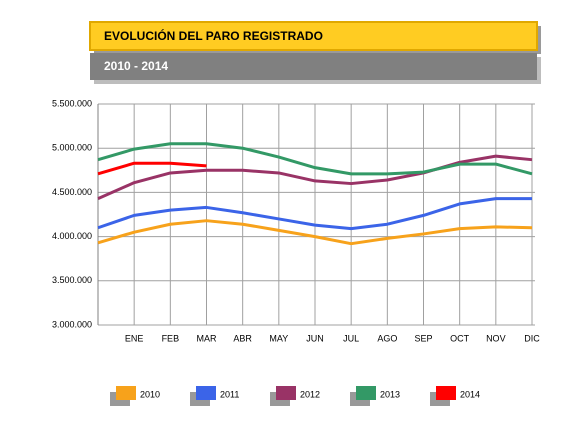 Image resolution: width=578 pixels, height=422 pixels. What do you see at coordinates (470, 394) in the screenshot?
I see `legend-label: 2014` at bounding box center [470, 394].